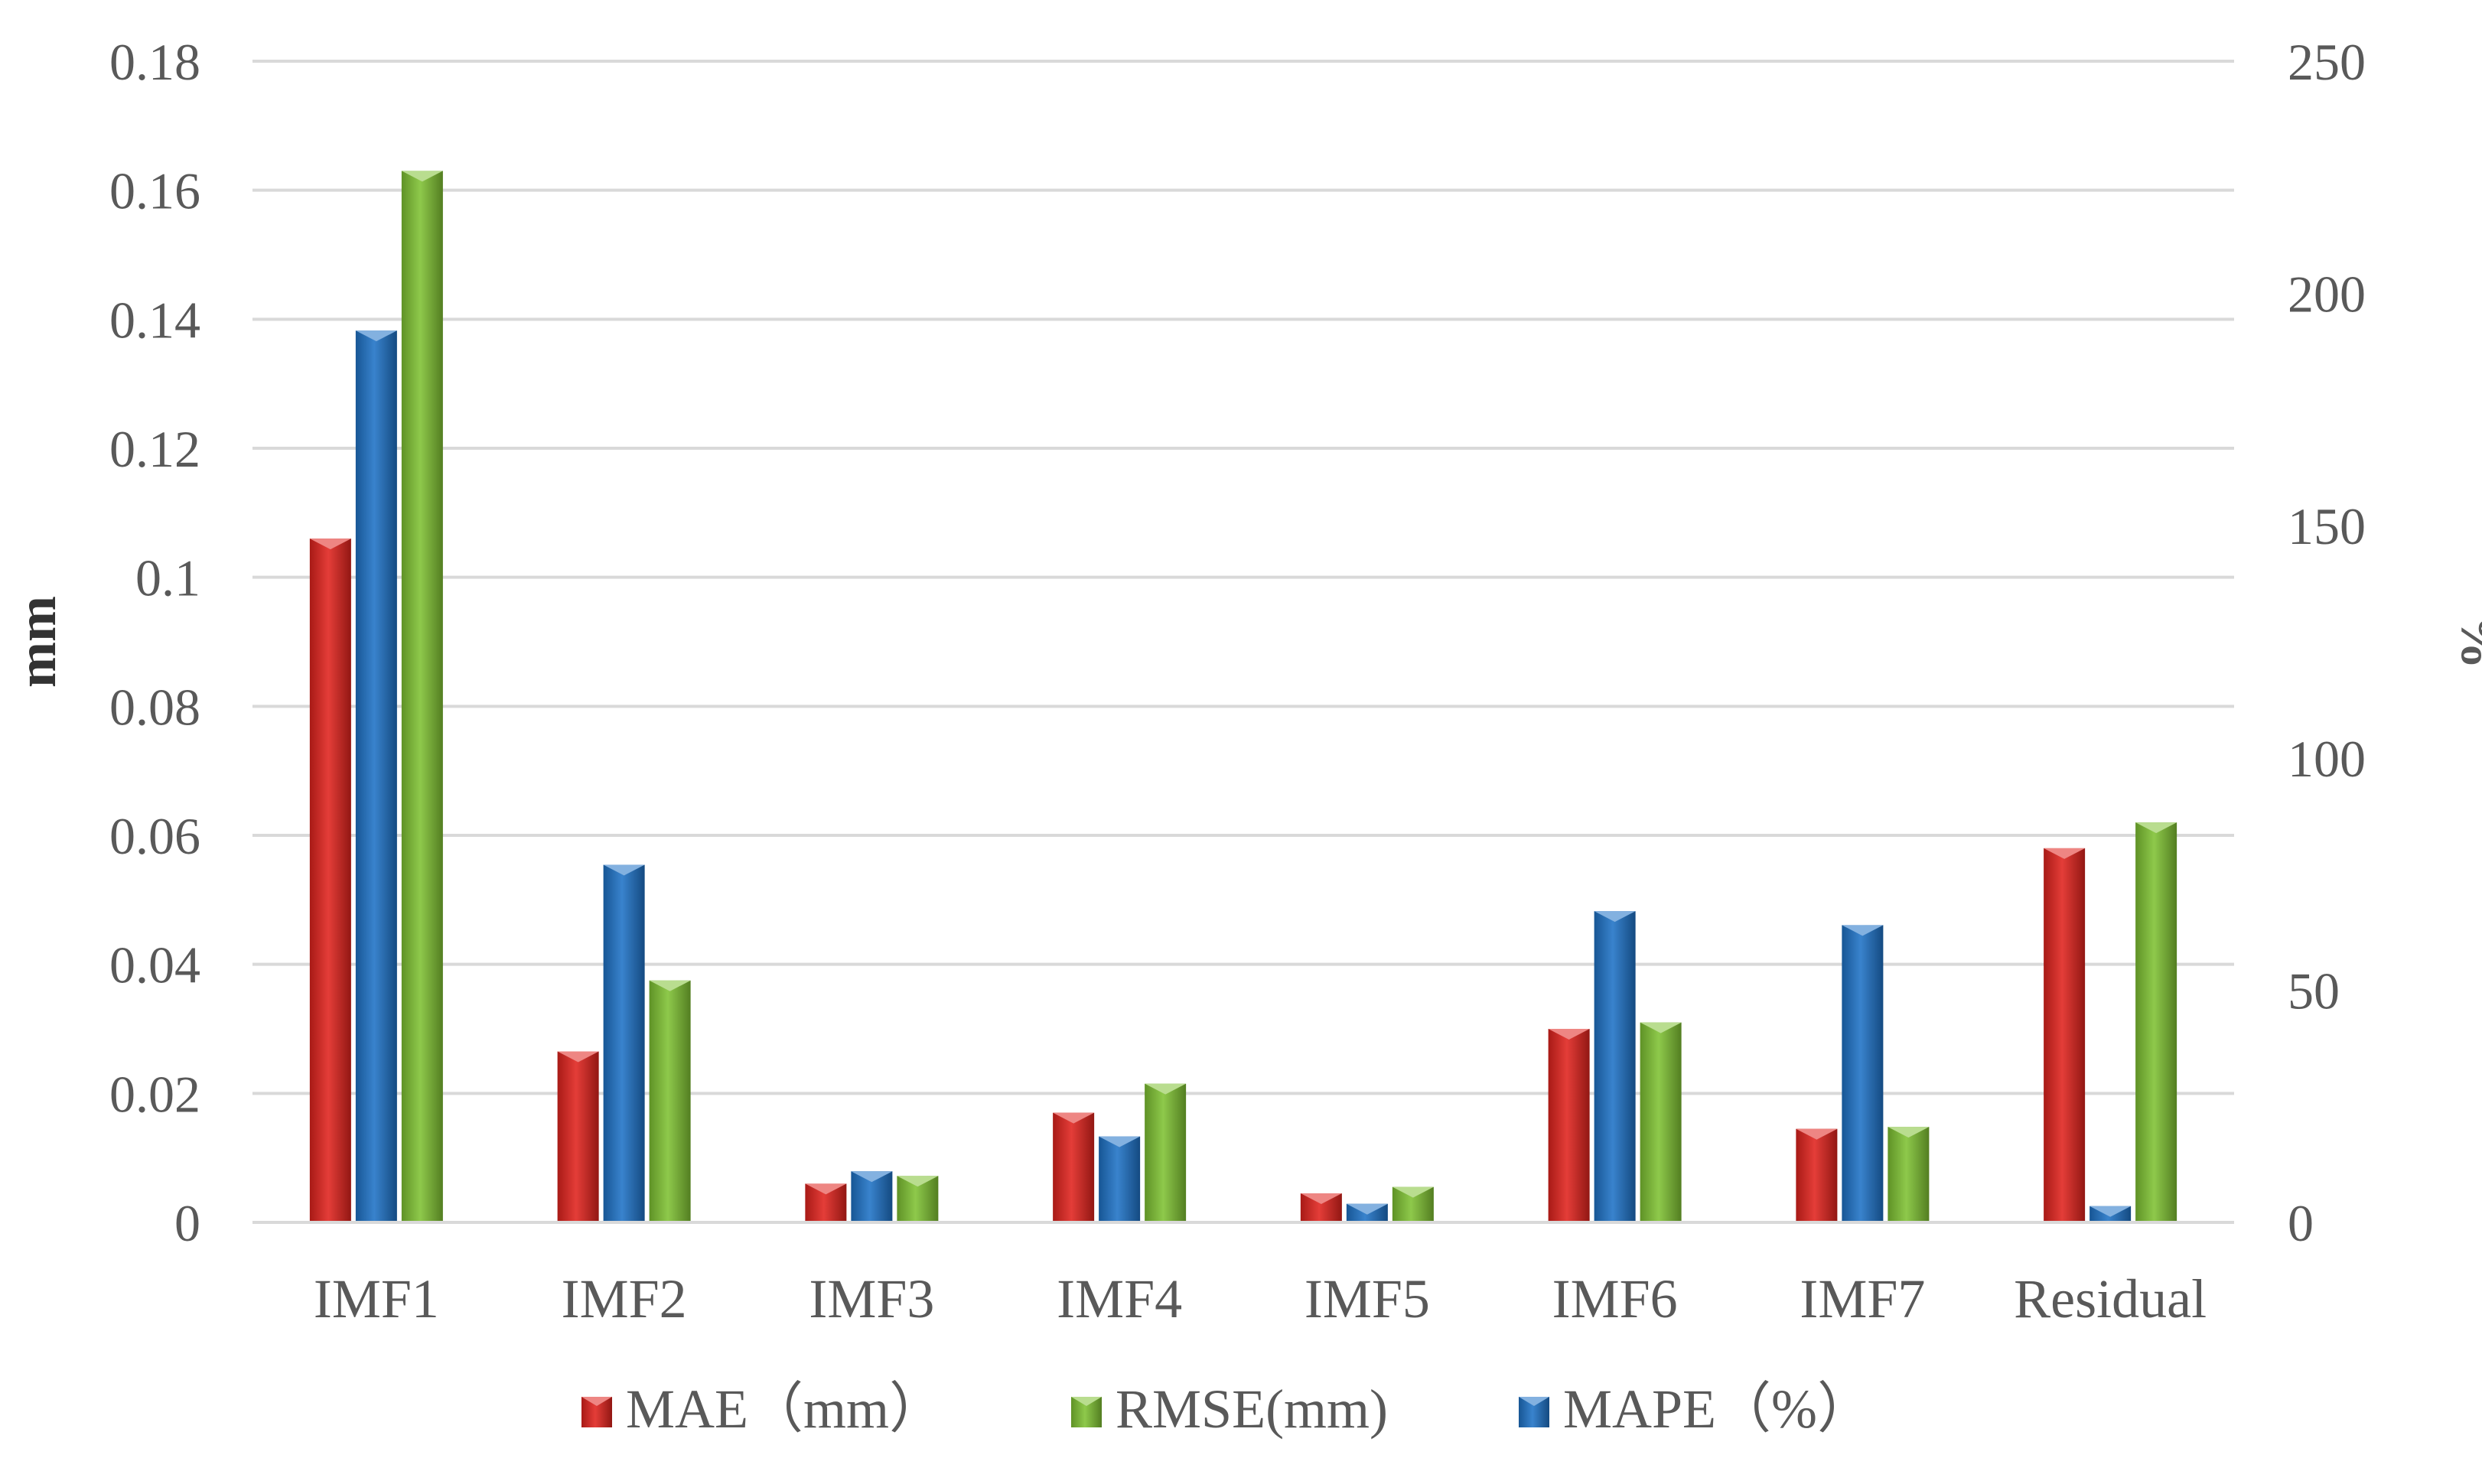 The image size is (2482, 1484). I want to click on x-tick-label: Residual, so click(2110, 1298).